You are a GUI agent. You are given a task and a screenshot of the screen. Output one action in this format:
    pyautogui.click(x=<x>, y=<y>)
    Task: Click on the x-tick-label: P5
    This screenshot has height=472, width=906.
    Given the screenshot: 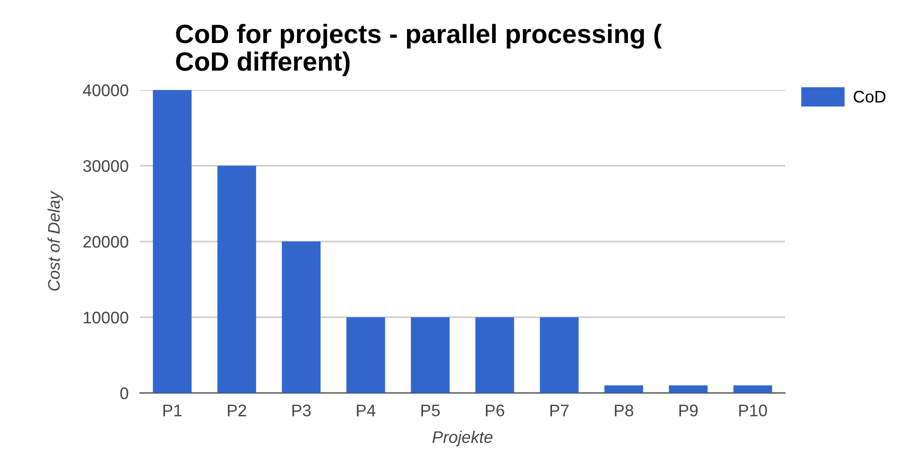 What is the action you would take?
    pyautogui.click(x=430, y=410)
    